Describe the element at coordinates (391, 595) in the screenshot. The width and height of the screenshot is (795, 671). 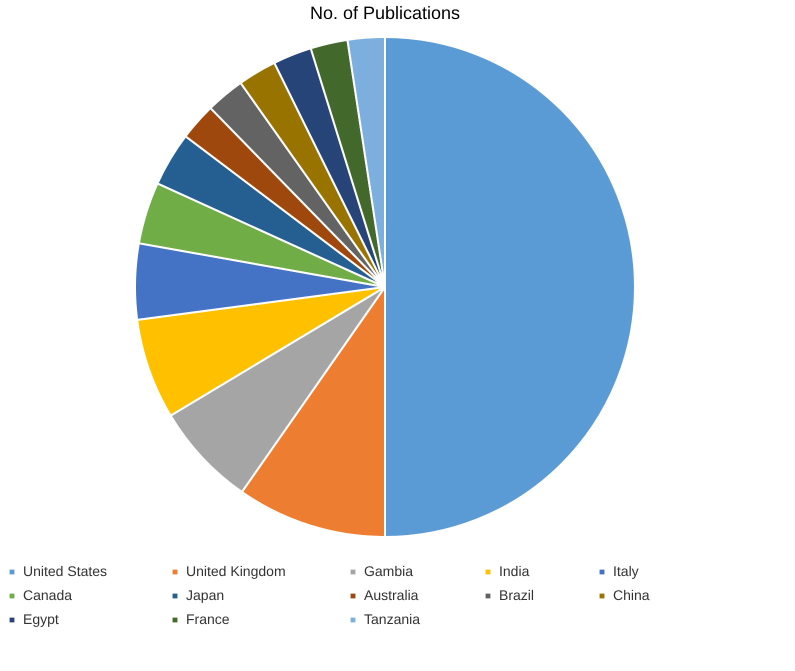
I see `legend-label: Australia` at that location.